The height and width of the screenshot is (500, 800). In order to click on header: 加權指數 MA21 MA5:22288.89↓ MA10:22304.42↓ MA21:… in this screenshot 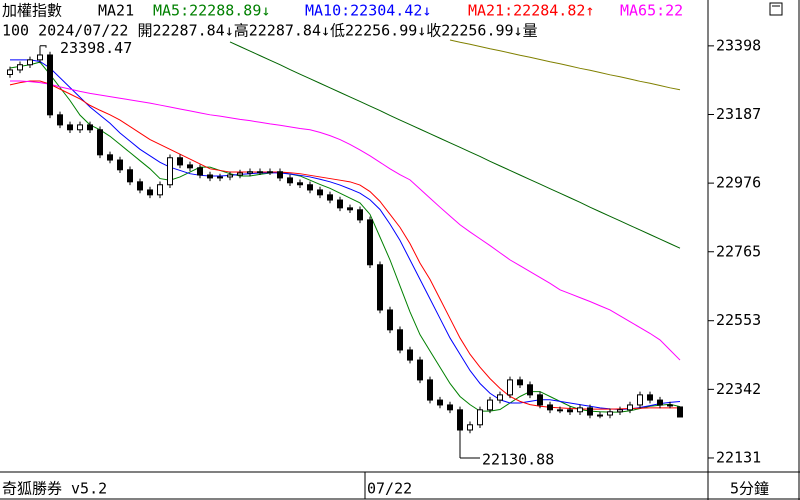, I will do `click(342, 21)`.